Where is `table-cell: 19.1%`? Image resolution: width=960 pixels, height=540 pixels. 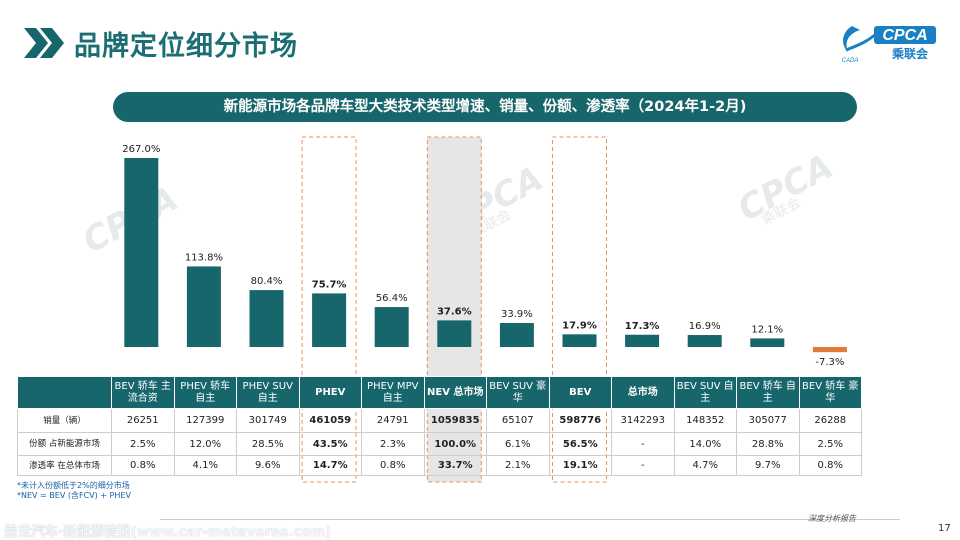
table-cell: 19.1% is located at coordinates (580, 465).